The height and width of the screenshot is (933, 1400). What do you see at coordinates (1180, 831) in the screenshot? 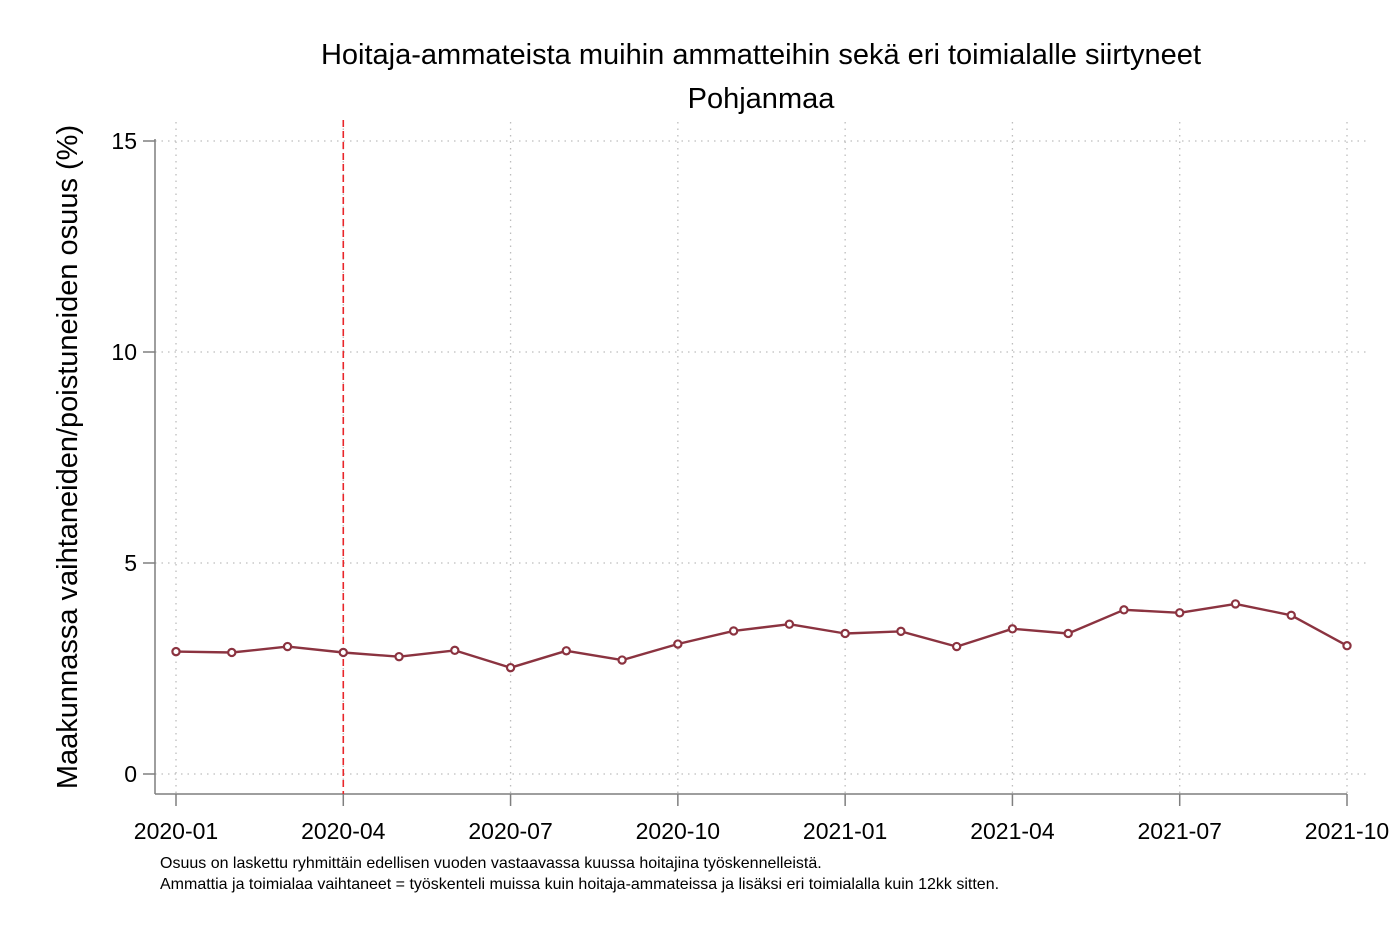
I see `x-tick-label: 2021-07` at bounding box center [1180, 831].